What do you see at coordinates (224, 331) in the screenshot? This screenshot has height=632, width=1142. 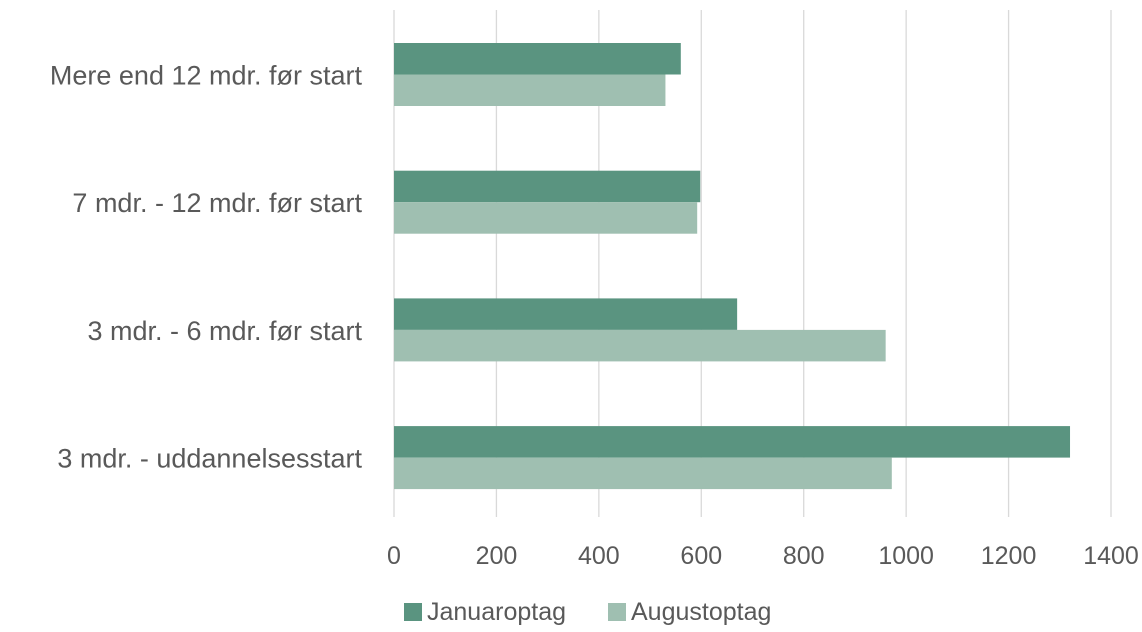 I see `category-label-2: 3 mdr. - 6 mdr. før start` at bounding box center [224, 331].